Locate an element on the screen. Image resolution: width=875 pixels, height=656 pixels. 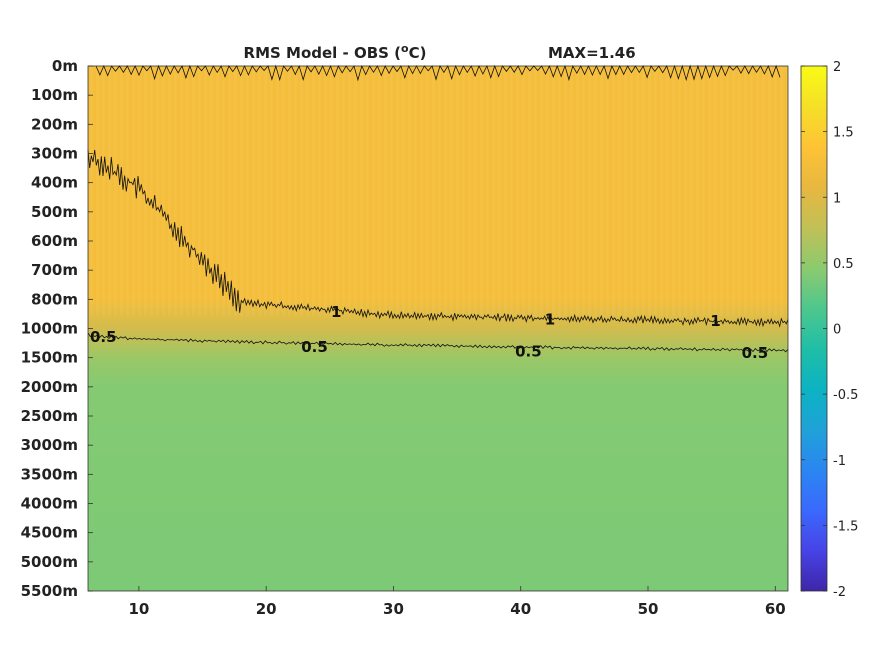
x-tick-label: 50 is located at coordinates (648, 609).